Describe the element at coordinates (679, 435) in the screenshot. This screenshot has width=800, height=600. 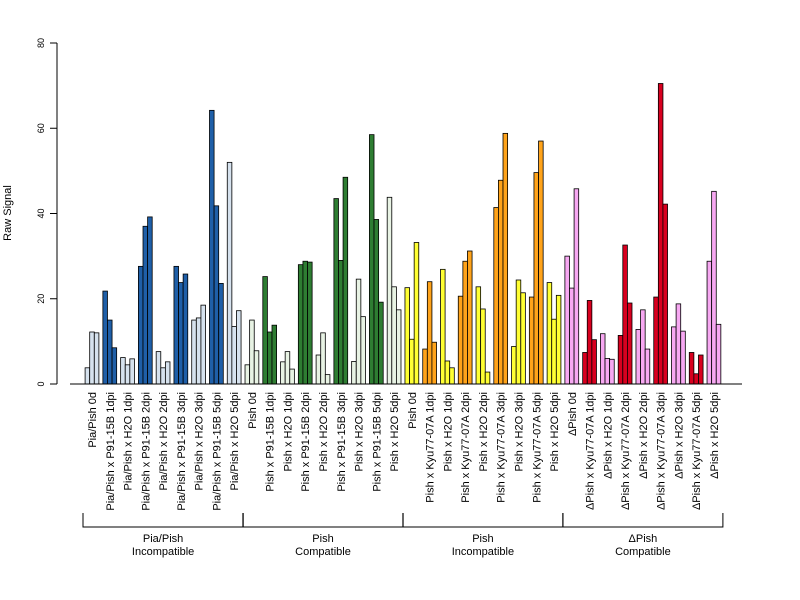
I see `x-tick-label: ΔPish x H2O 3dpi` at that location.